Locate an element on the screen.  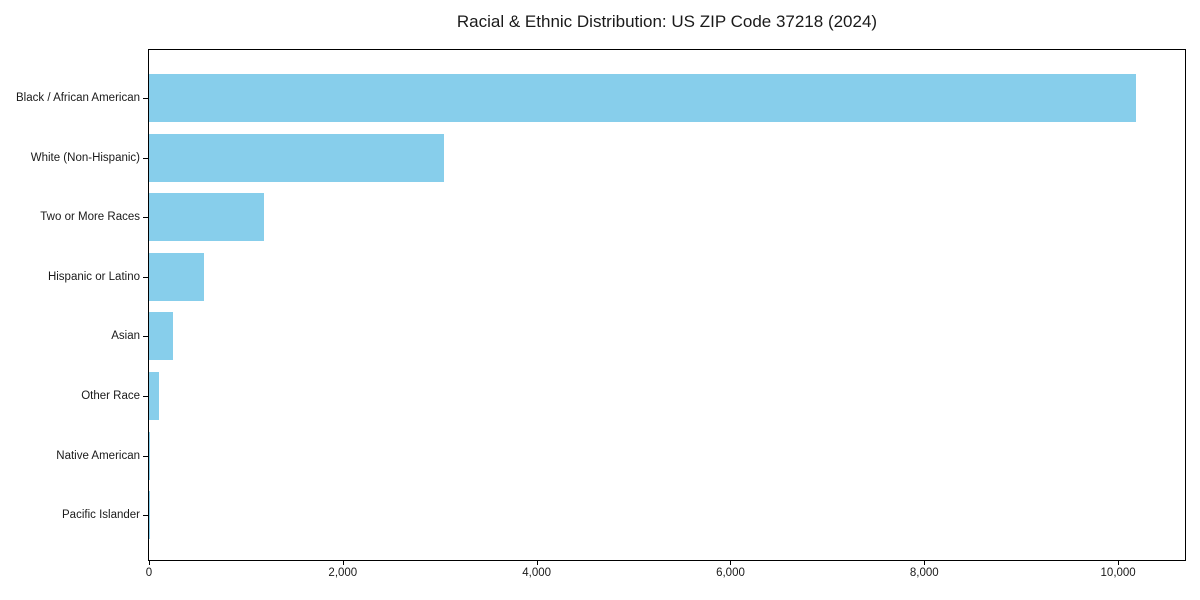
x-tick-label: 2,000 is located at coordinates (343, 573).